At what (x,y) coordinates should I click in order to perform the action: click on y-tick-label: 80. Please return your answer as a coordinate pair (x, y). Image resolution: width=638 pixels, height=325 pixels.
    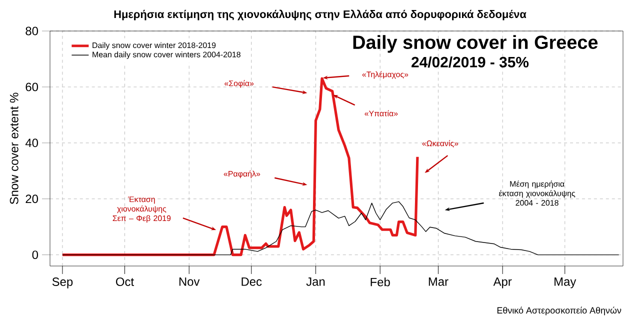
    Looking at the image, I should click on (32, 31).